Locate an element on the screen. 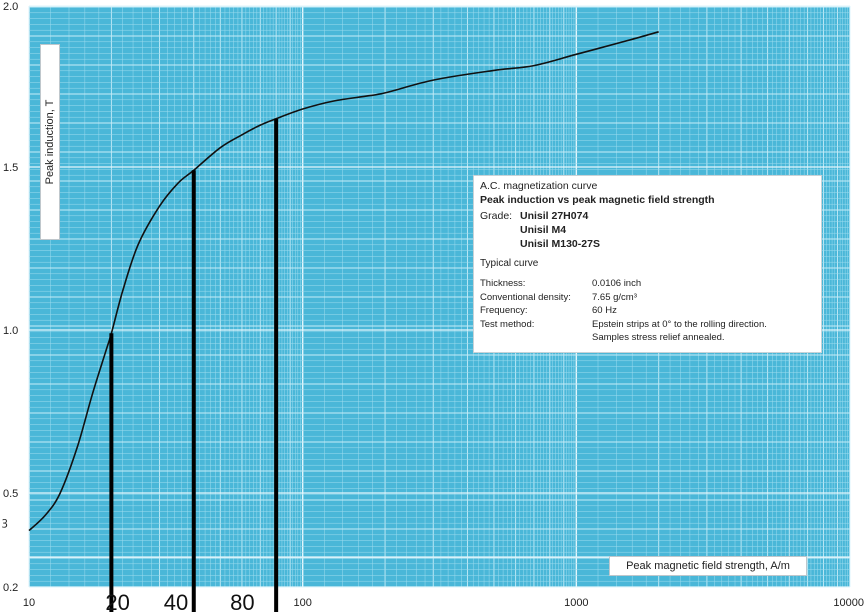 The image size is (866, 612). marker-label: 40 is located at coordinates (176, 601).